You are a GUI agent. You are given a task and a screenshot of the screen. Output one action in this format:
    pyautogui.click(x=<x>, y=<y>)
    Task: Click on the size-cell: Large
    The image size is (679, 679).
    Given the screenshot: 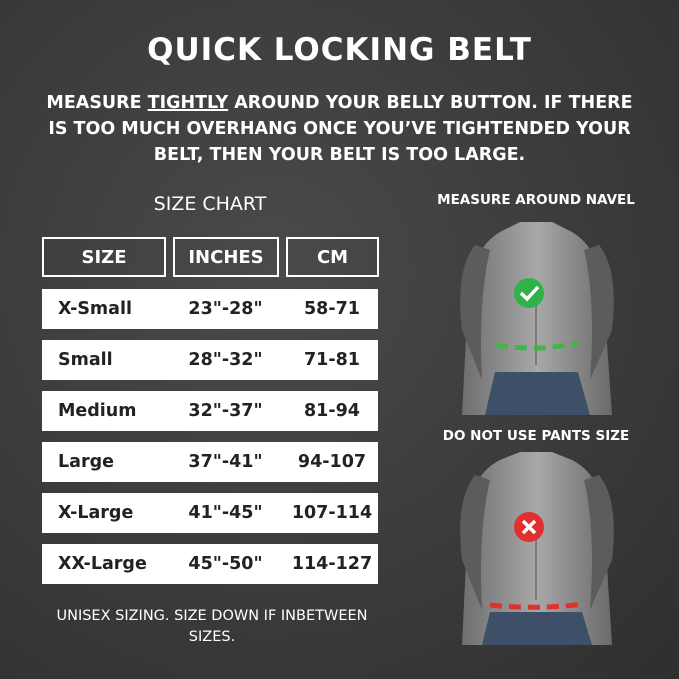 What is the action you would take?
    pyautogui.click(x=86, y=462)
    